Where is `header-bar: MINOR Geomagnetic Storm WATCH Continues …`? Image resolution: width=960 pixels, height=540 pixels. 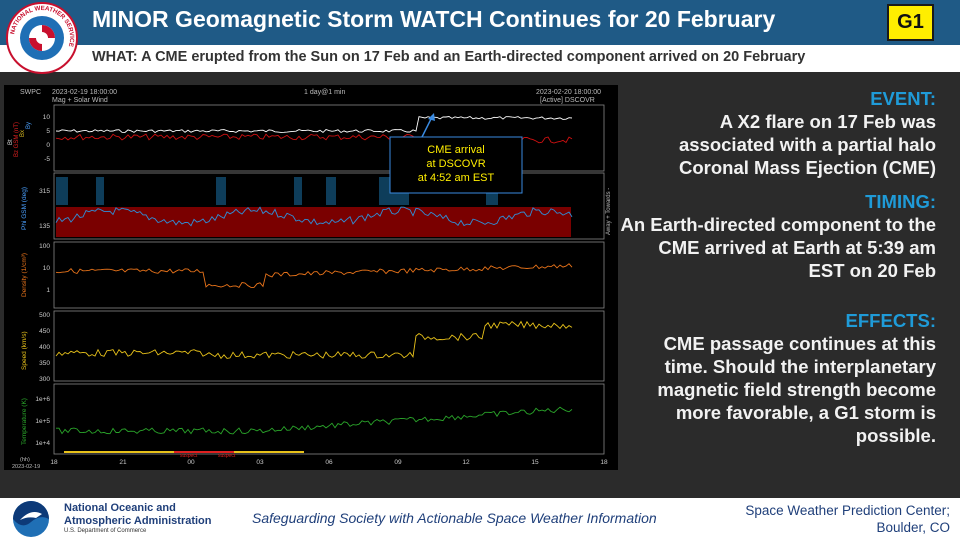
header-bar: MINOR Geomagnetic Storm WATCH Continues … is located at coordinates (480, 22).